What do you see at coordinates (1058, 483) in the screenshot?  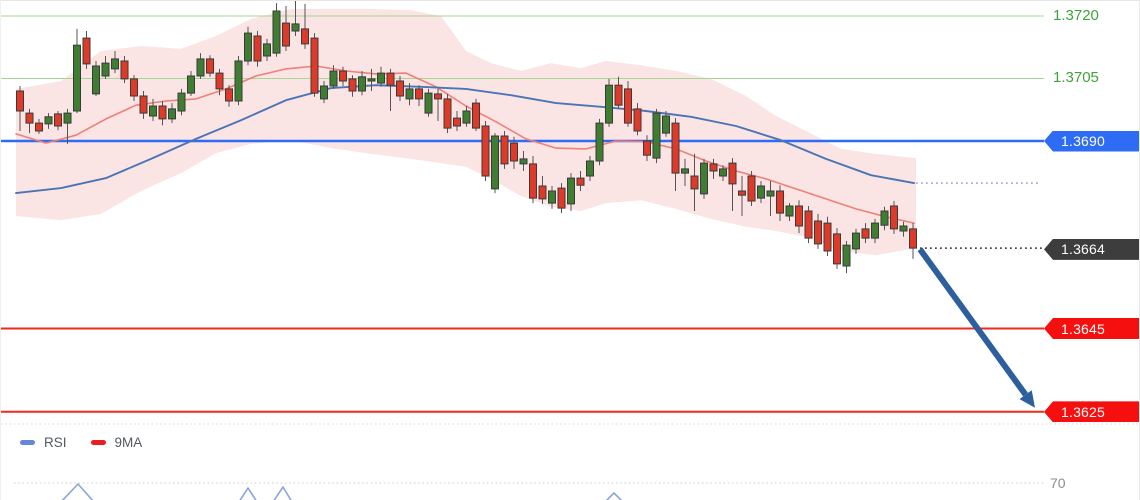 I see `rsi-level-70-label: 70` at bounding box center [1058, 483].